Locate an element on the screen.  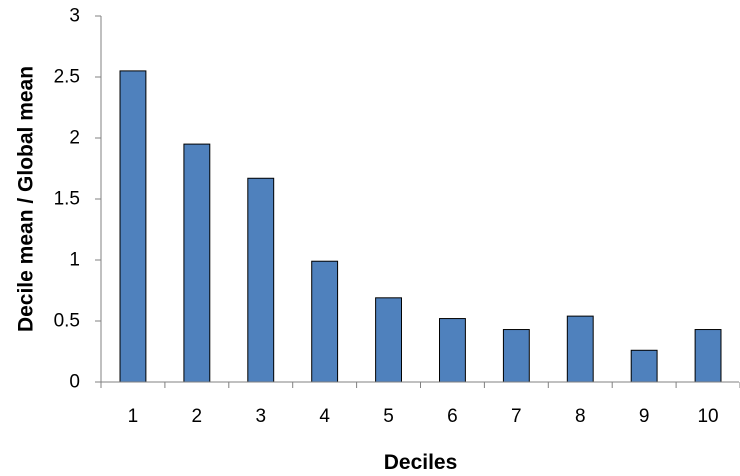
y-tick-label: 2 is located at coordinates (74, 138).